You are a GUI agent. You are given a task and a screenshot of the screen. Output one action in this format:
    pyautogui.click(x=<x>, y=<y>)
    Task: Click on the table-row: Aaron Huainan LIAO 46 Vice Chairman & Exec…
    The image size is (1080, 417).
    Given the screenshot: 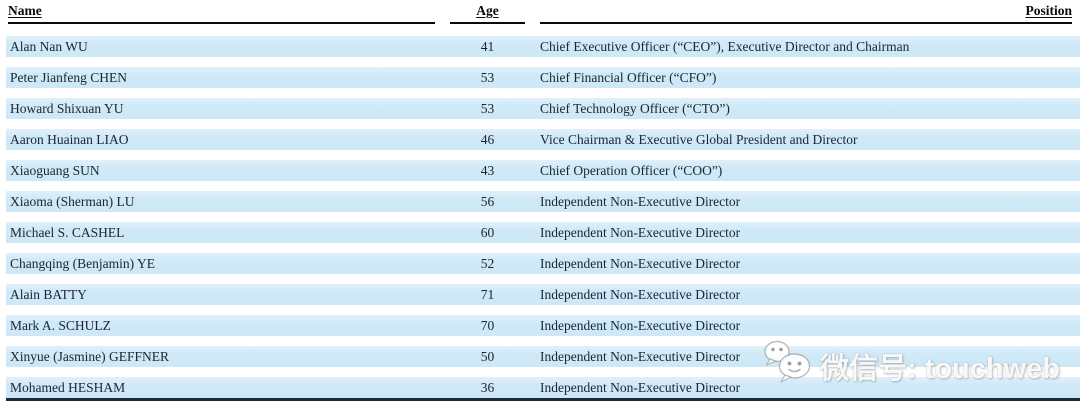 What is the action you would take?
    pyautogui.click(x=543, y=139)
    